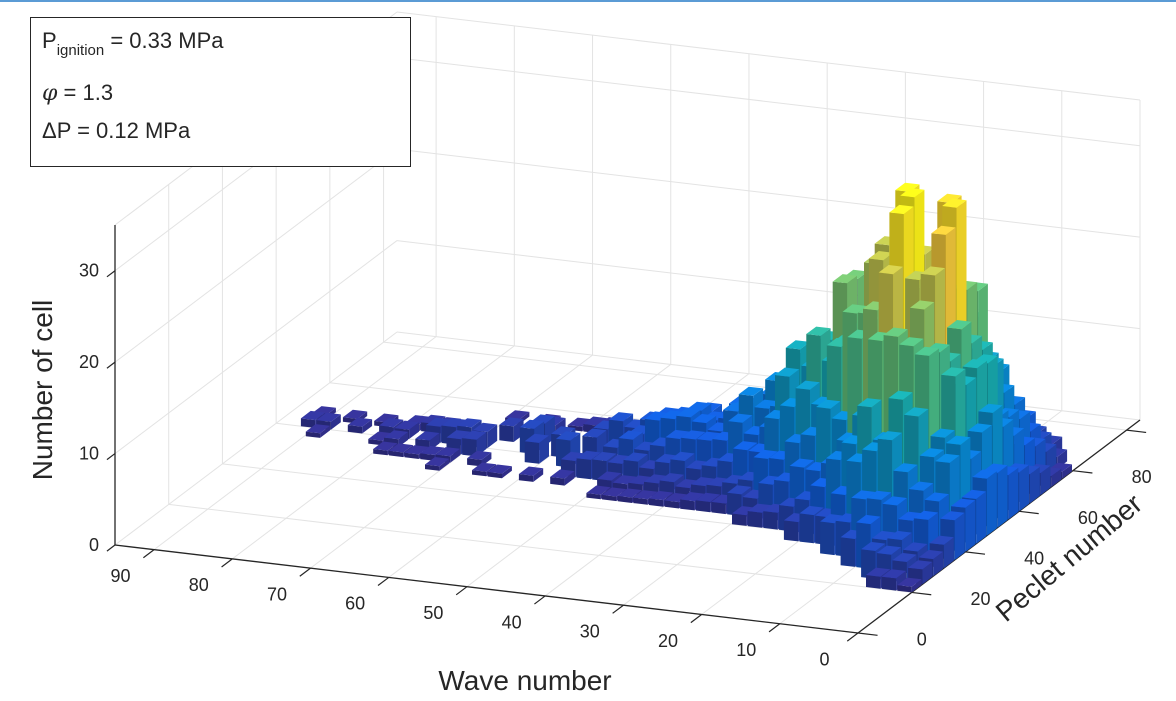 This screenshot has height=701, width=1176. What do you see at coordinates (49, 40) in the screenshot?
I see `annotation-p: P` at bounding box center [49, 40].